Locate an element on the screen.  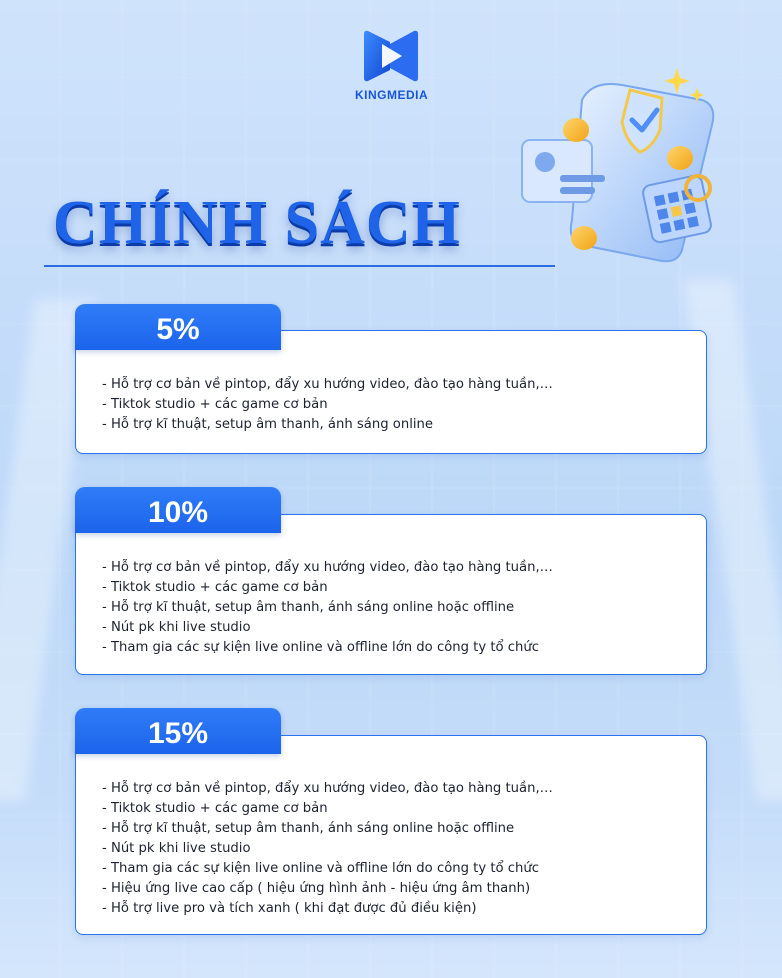
brand-name: KINGMEDIA is located at coordinates (392, 95).